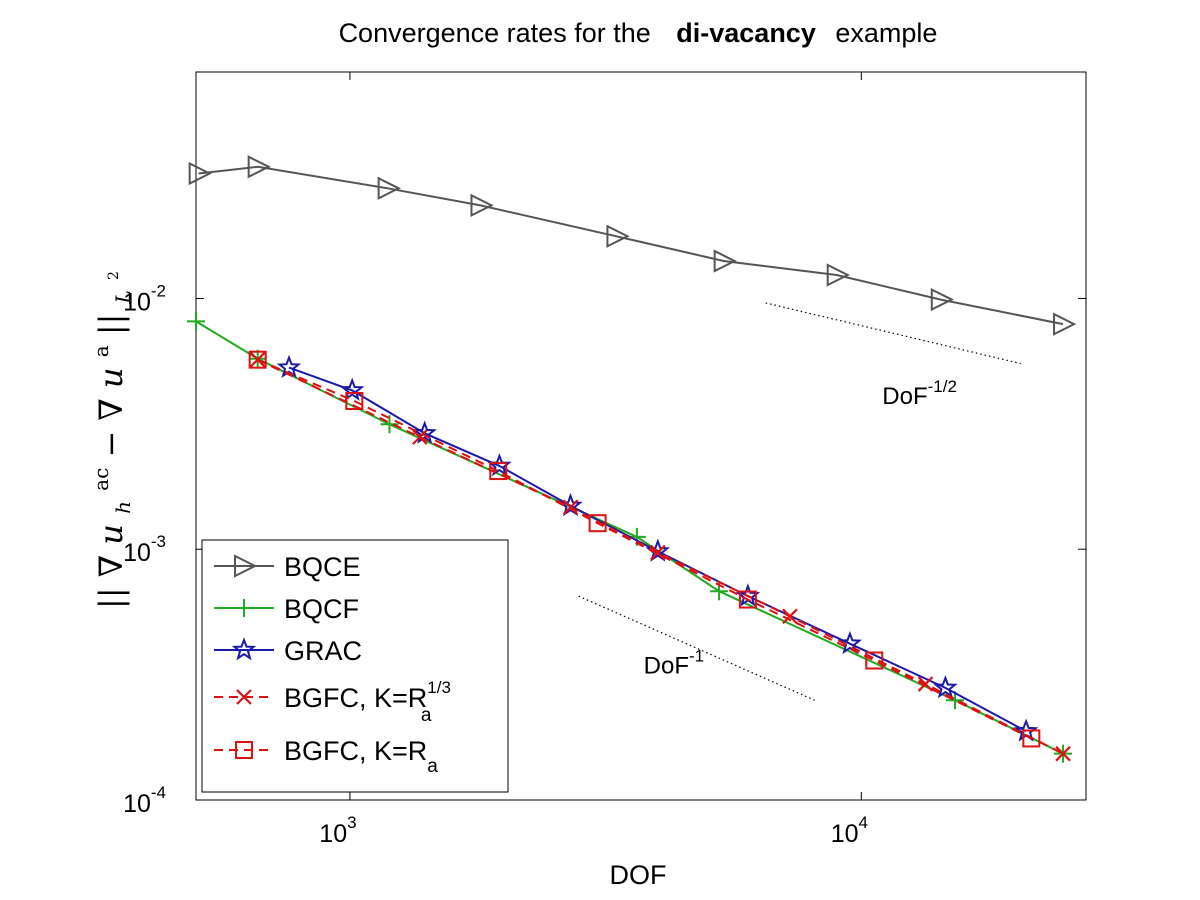 The width and height of the screenshot is (1200, 900). Describe the element at coordinates (904, 396) in the screenshot. I see `reference-label-base-1: DoF` at that location.